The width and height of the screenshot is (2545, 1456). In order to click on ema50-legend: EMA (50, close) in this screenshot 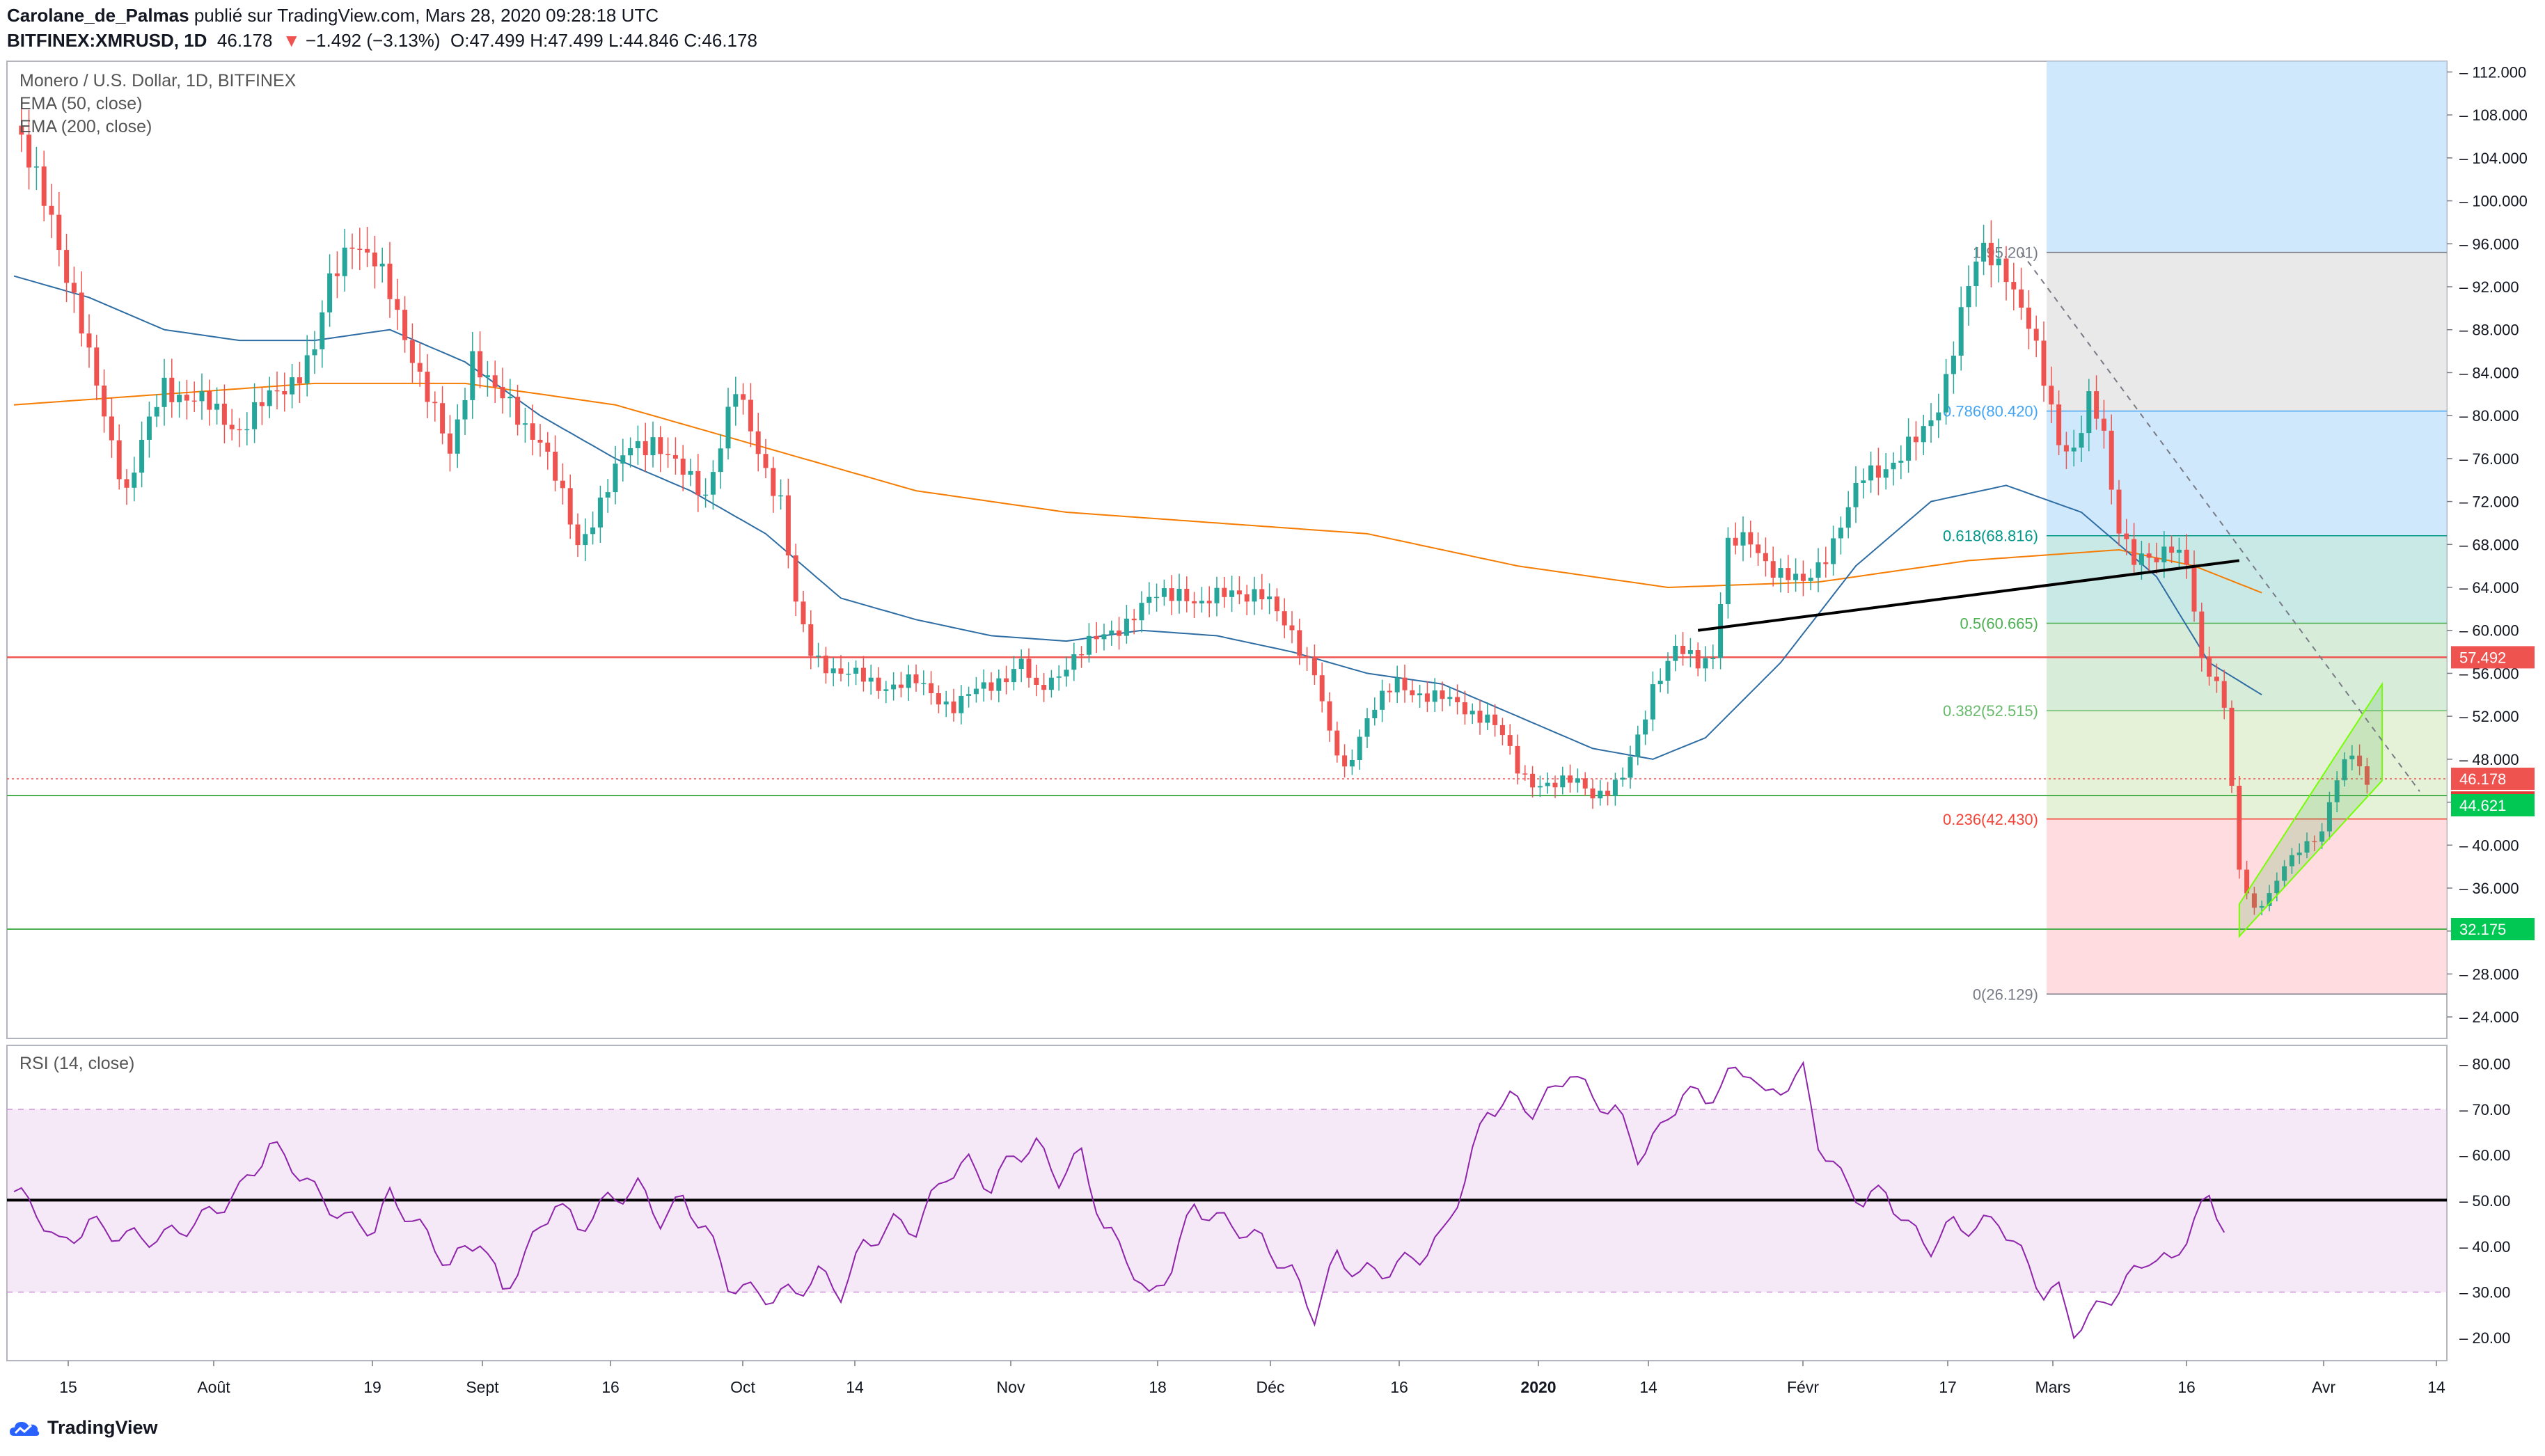, I will do `click(81, 104)`.